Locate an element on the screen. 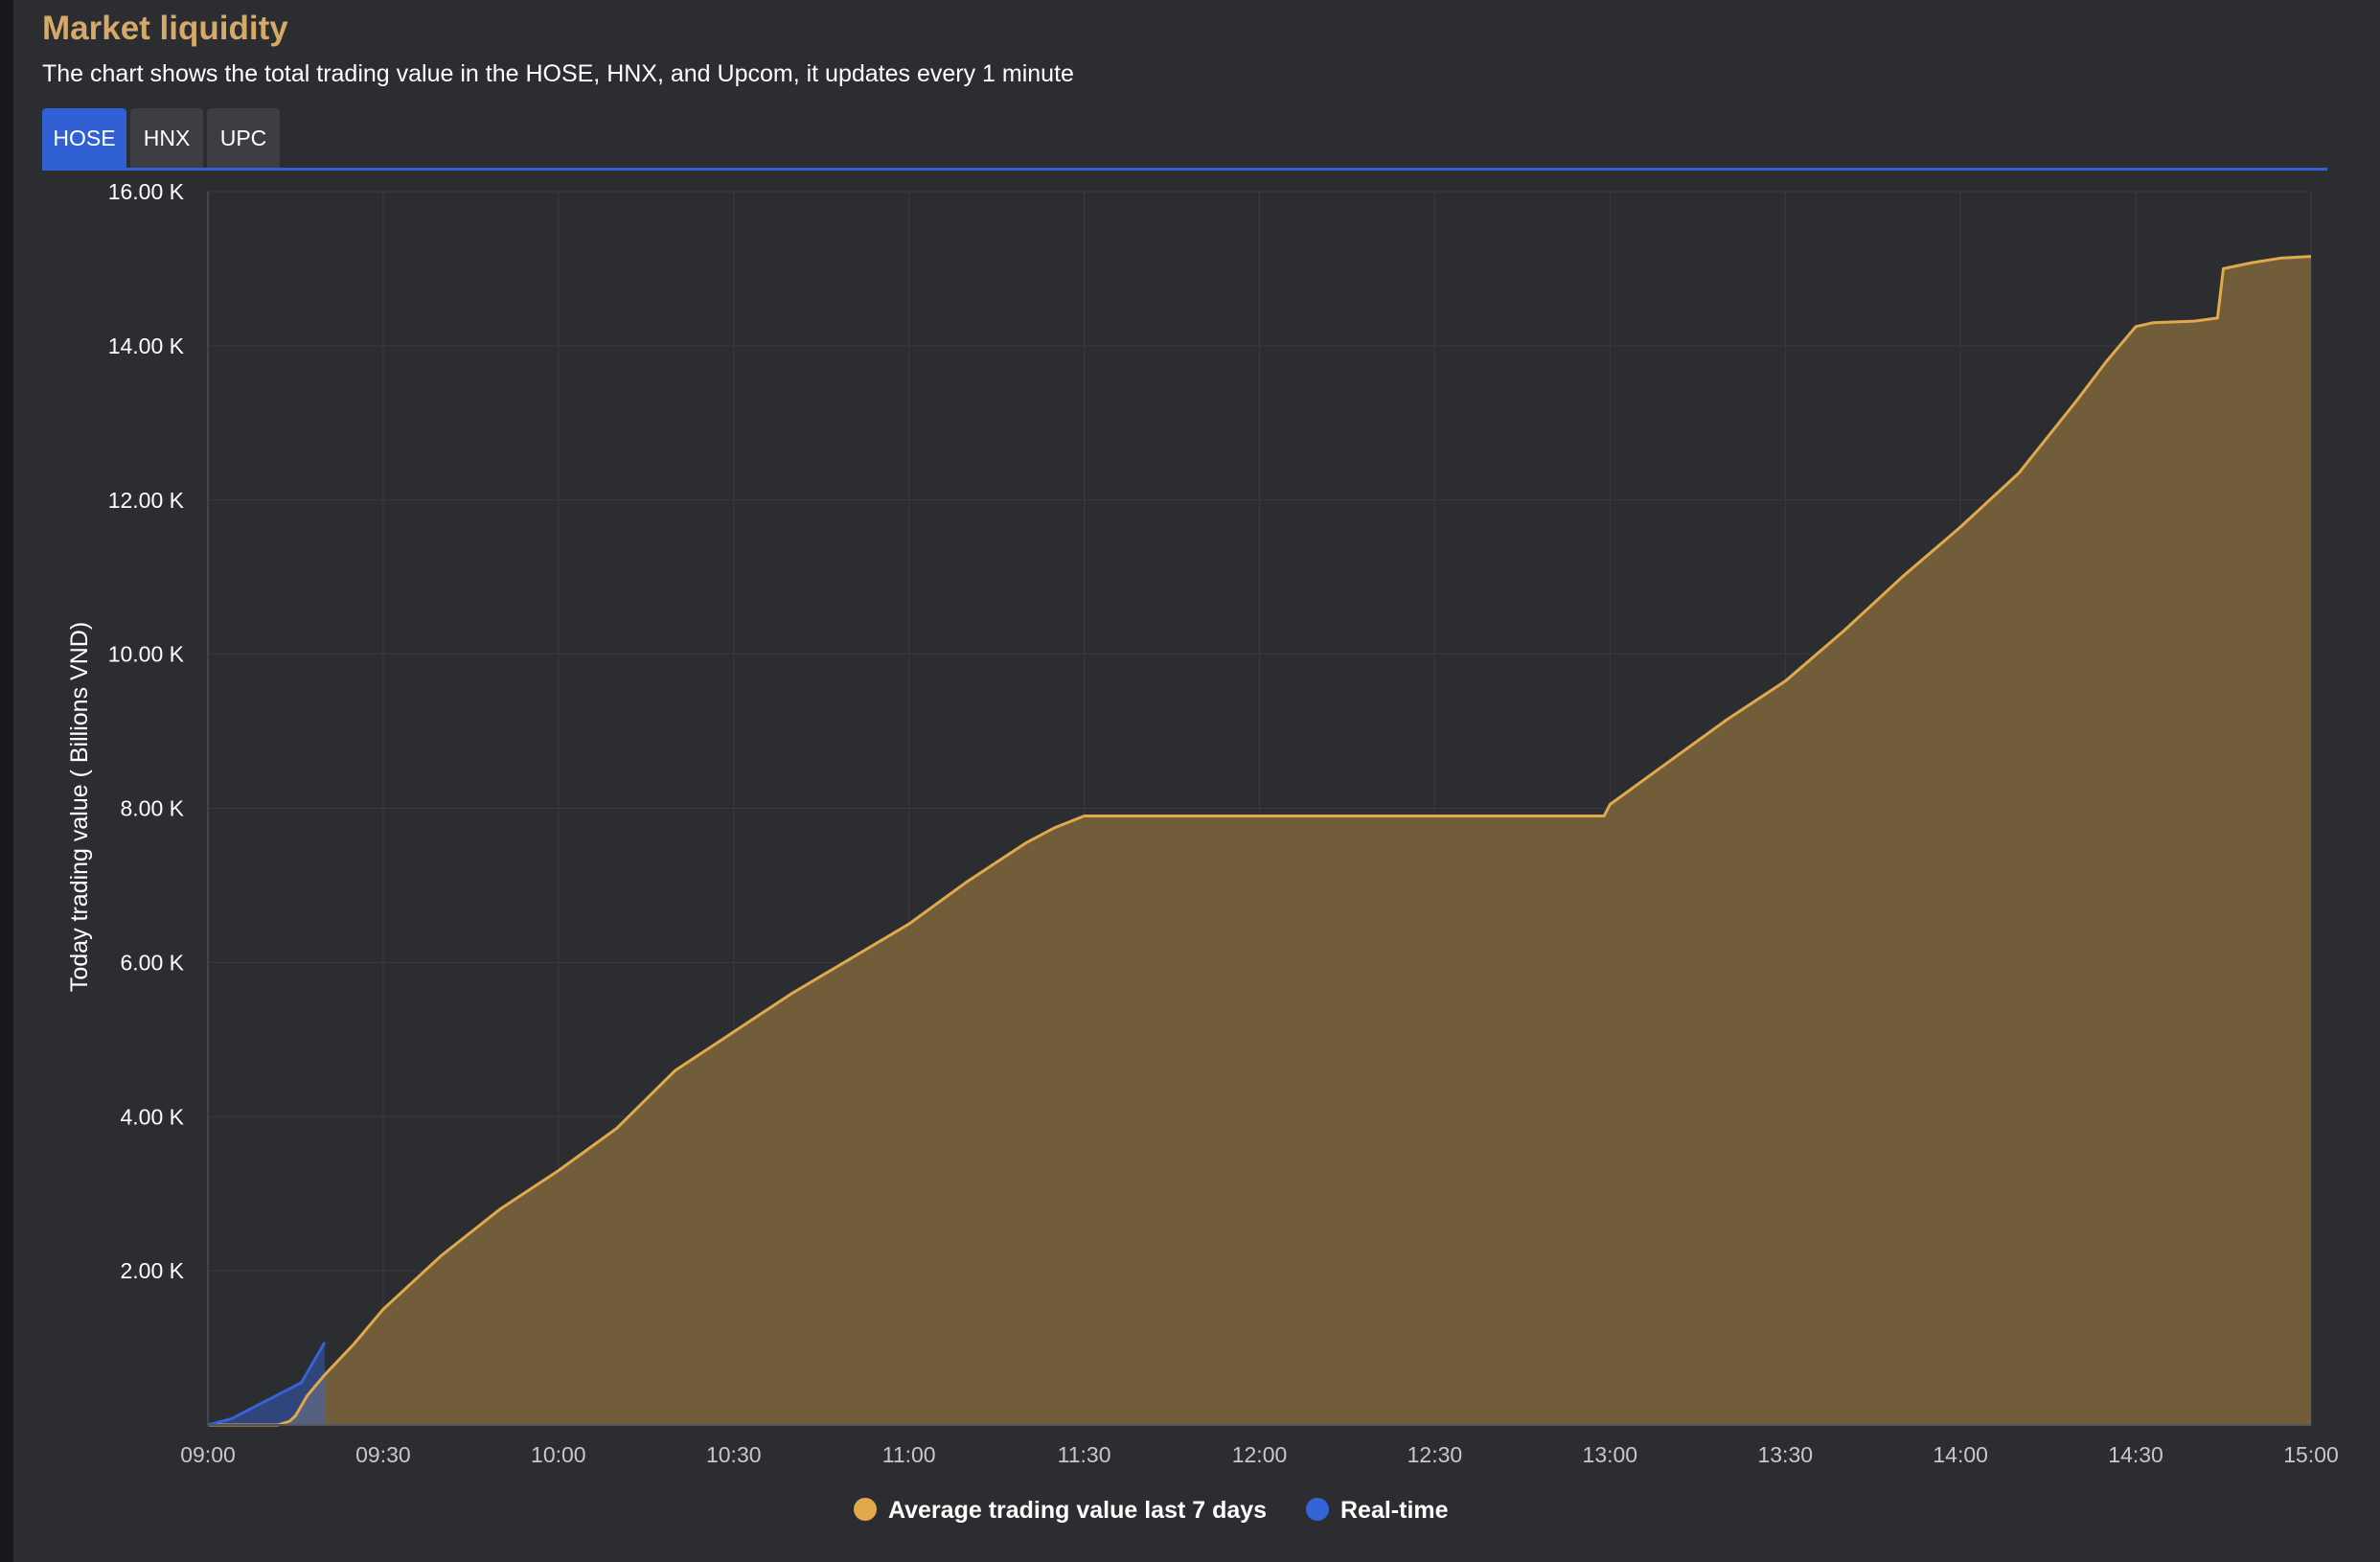 The image size is (2380, 1562). tab-hose: HOSE is located at coordinates (84, 138).